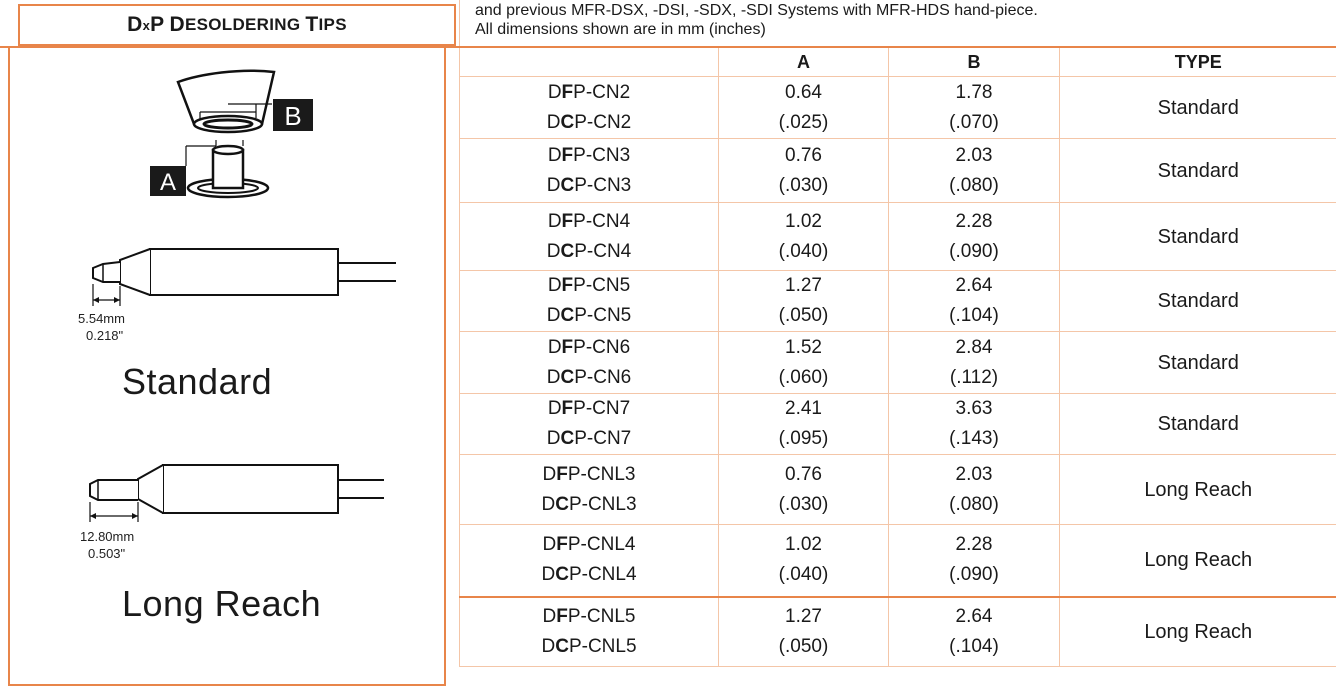 The image size is (1336, 686). What do you see at coordinates (602, 315) in the screenshot?
I see `part-suffix: P-CN5` at bounding box center [602, 315].